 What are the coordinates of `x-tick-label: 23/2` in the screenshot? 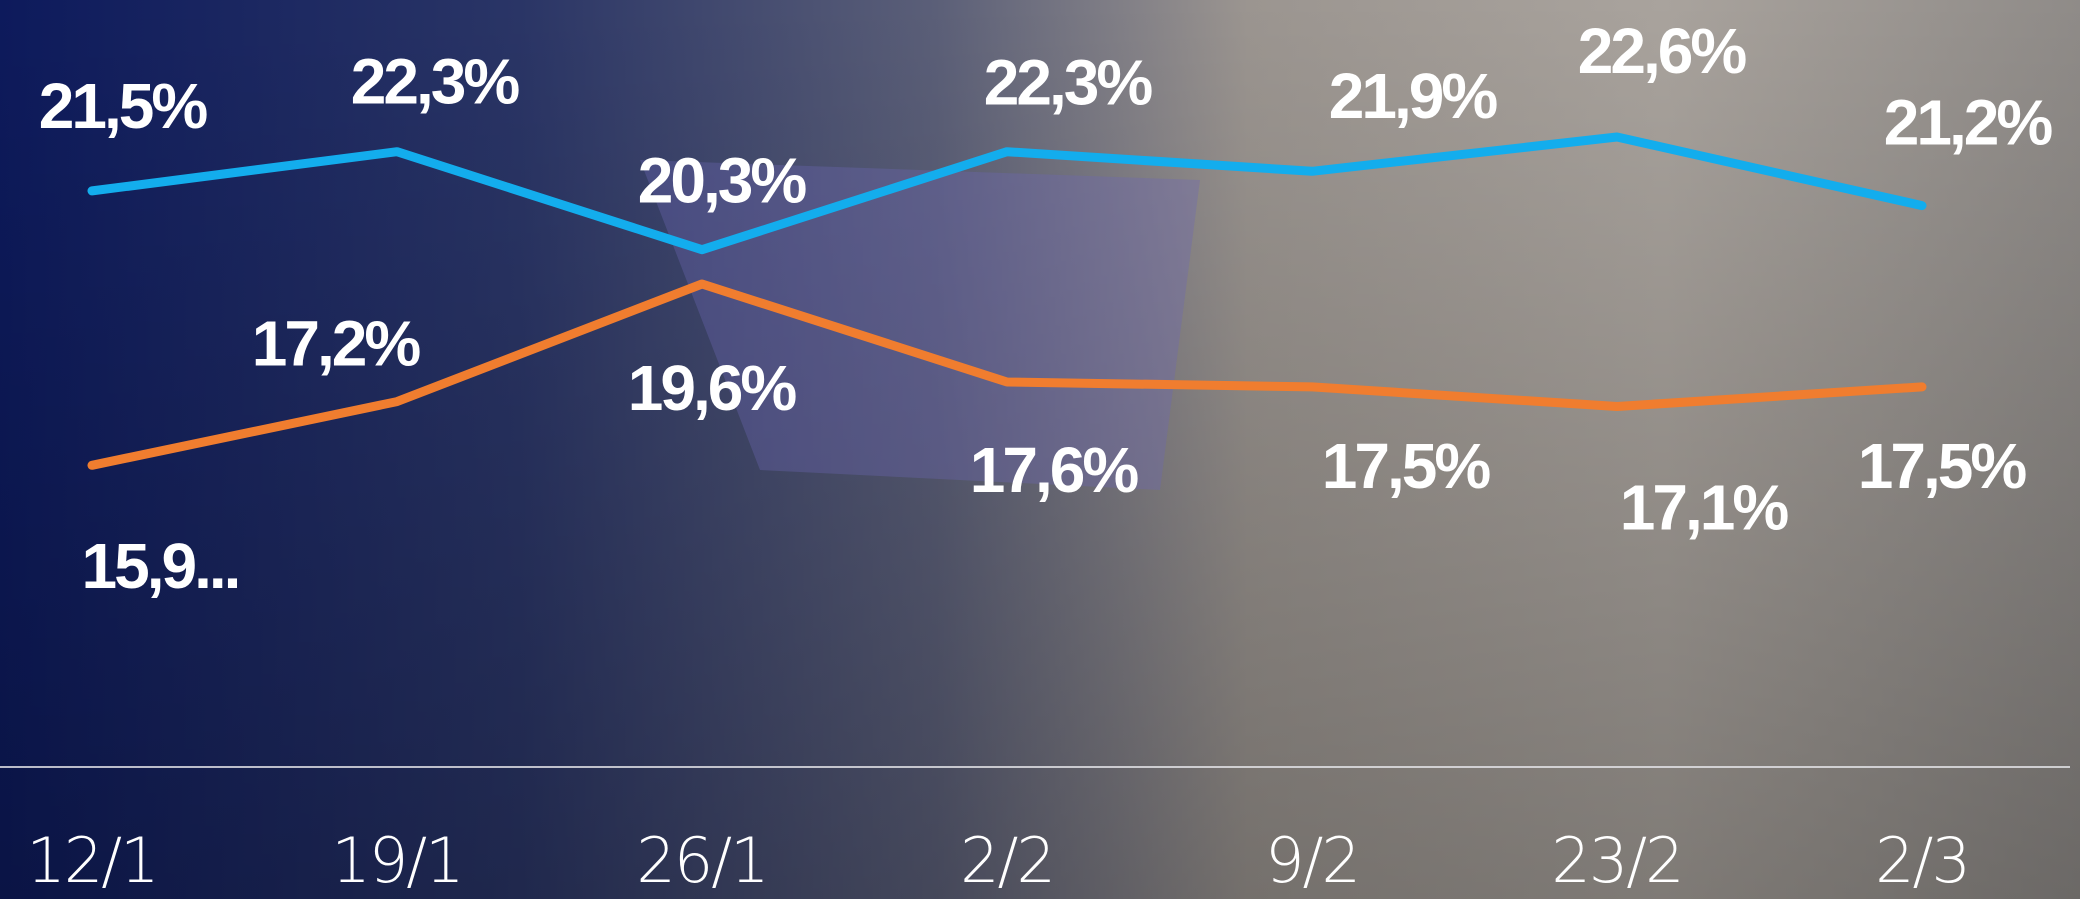 It's located at (1616, 860).